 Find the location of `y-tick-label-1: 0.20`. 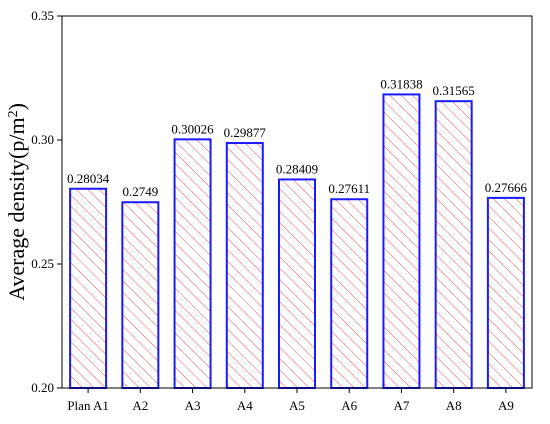

y-tick-label-1: 0.20 is located at coordinates (42, 387).